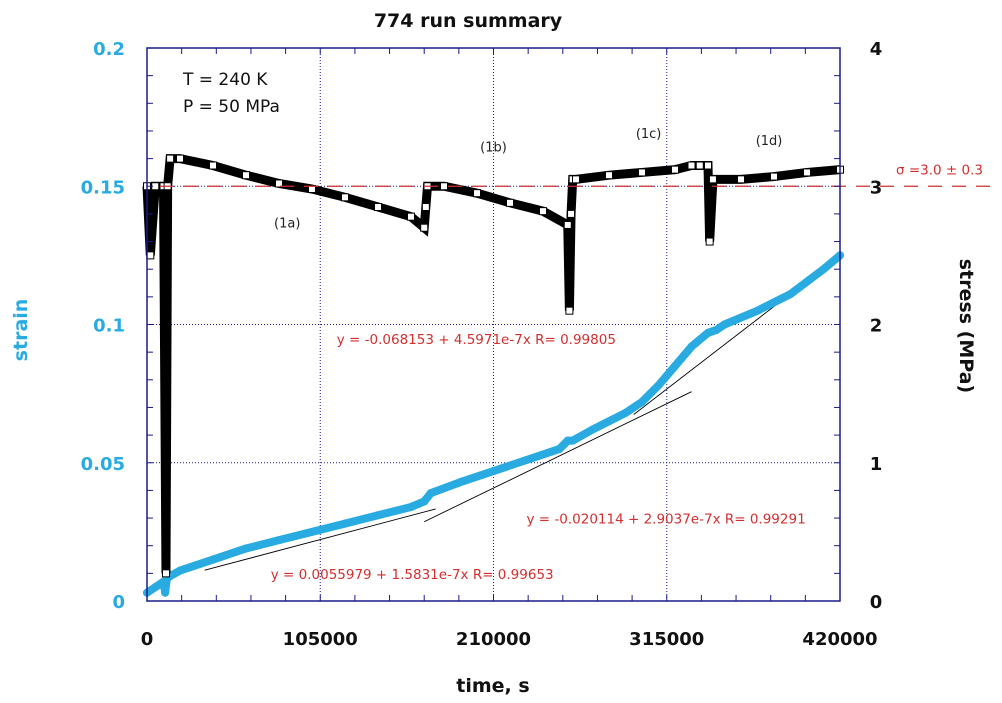 This screenshot has width=1002, height=703. Describe the element at coordinates (493, 148) in the screenshot. I see `segment-label: (1b)` at that location.